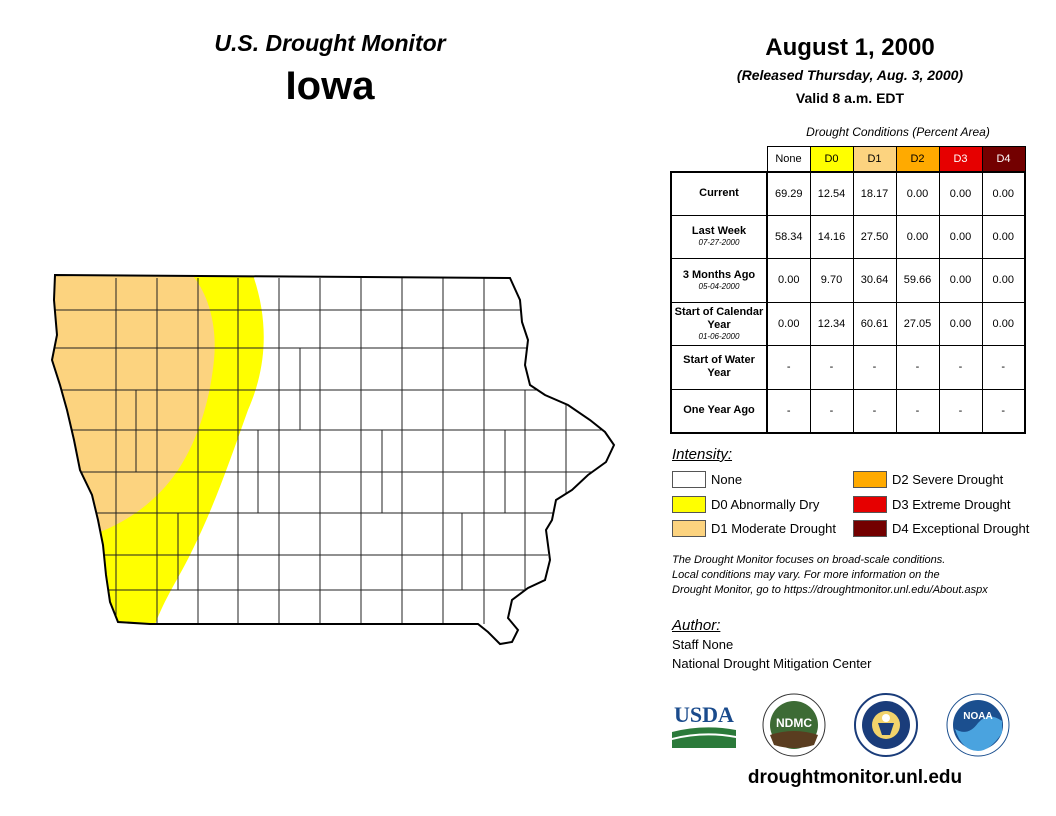  What do you see at coordinates (831, 323) in the screenshot?
I see `table-cell: 12.34` at bounding box center [831, 323].